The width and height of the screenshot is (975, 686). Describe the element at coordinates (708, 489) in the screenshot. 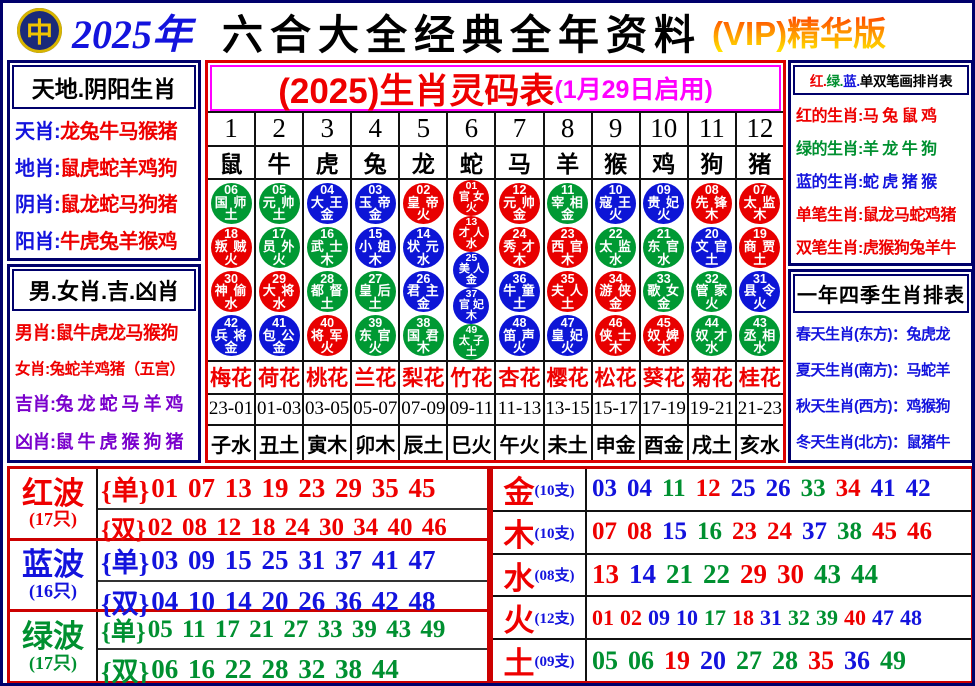

I see `element-number: 12` at that location.